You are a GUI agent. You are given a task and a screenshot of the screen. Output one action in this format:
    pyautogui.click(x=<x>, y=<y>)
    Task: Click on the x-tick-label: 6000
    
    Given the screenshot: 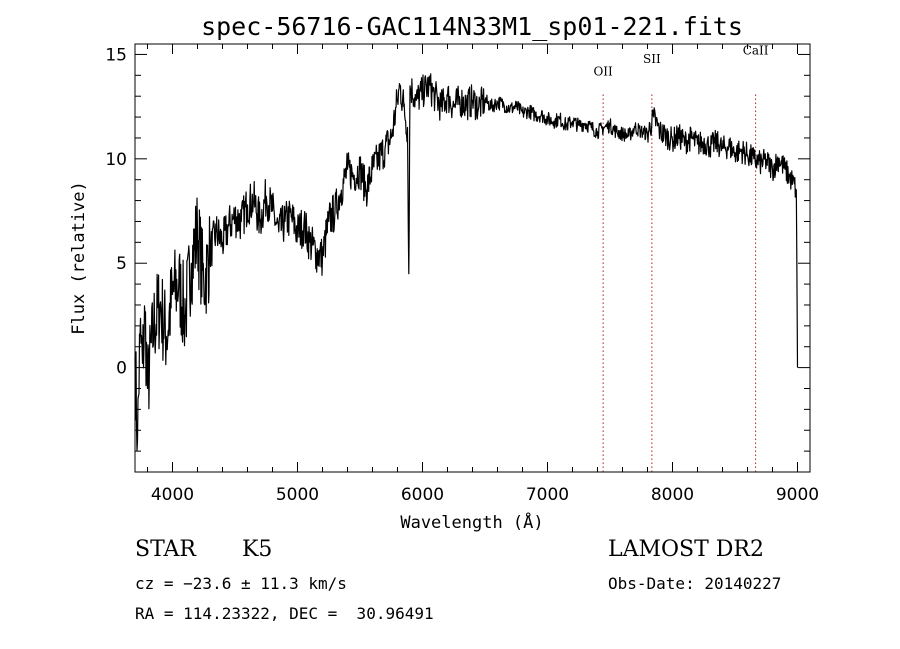 What is the action you would take?
    pyautogui.click(x=422, y=495)
    